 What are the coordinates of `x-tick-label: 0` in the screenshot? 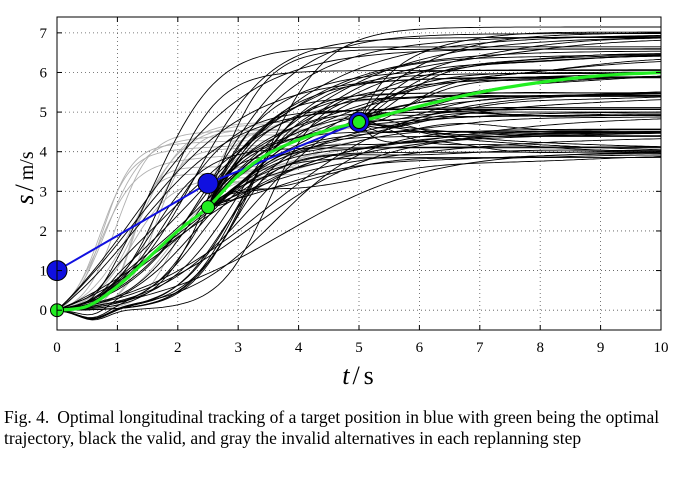 It's located at (57, 348).